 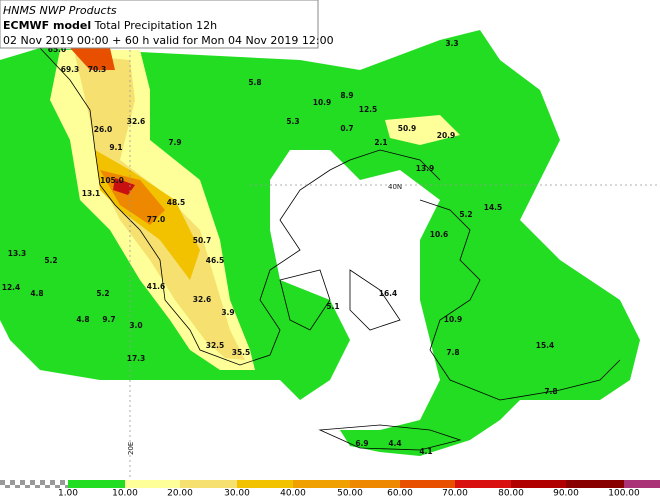 What do you see at coordinates (439, 234) in the screenshot?
I see `value-label: 10.6` at bounding box center [439, 234].